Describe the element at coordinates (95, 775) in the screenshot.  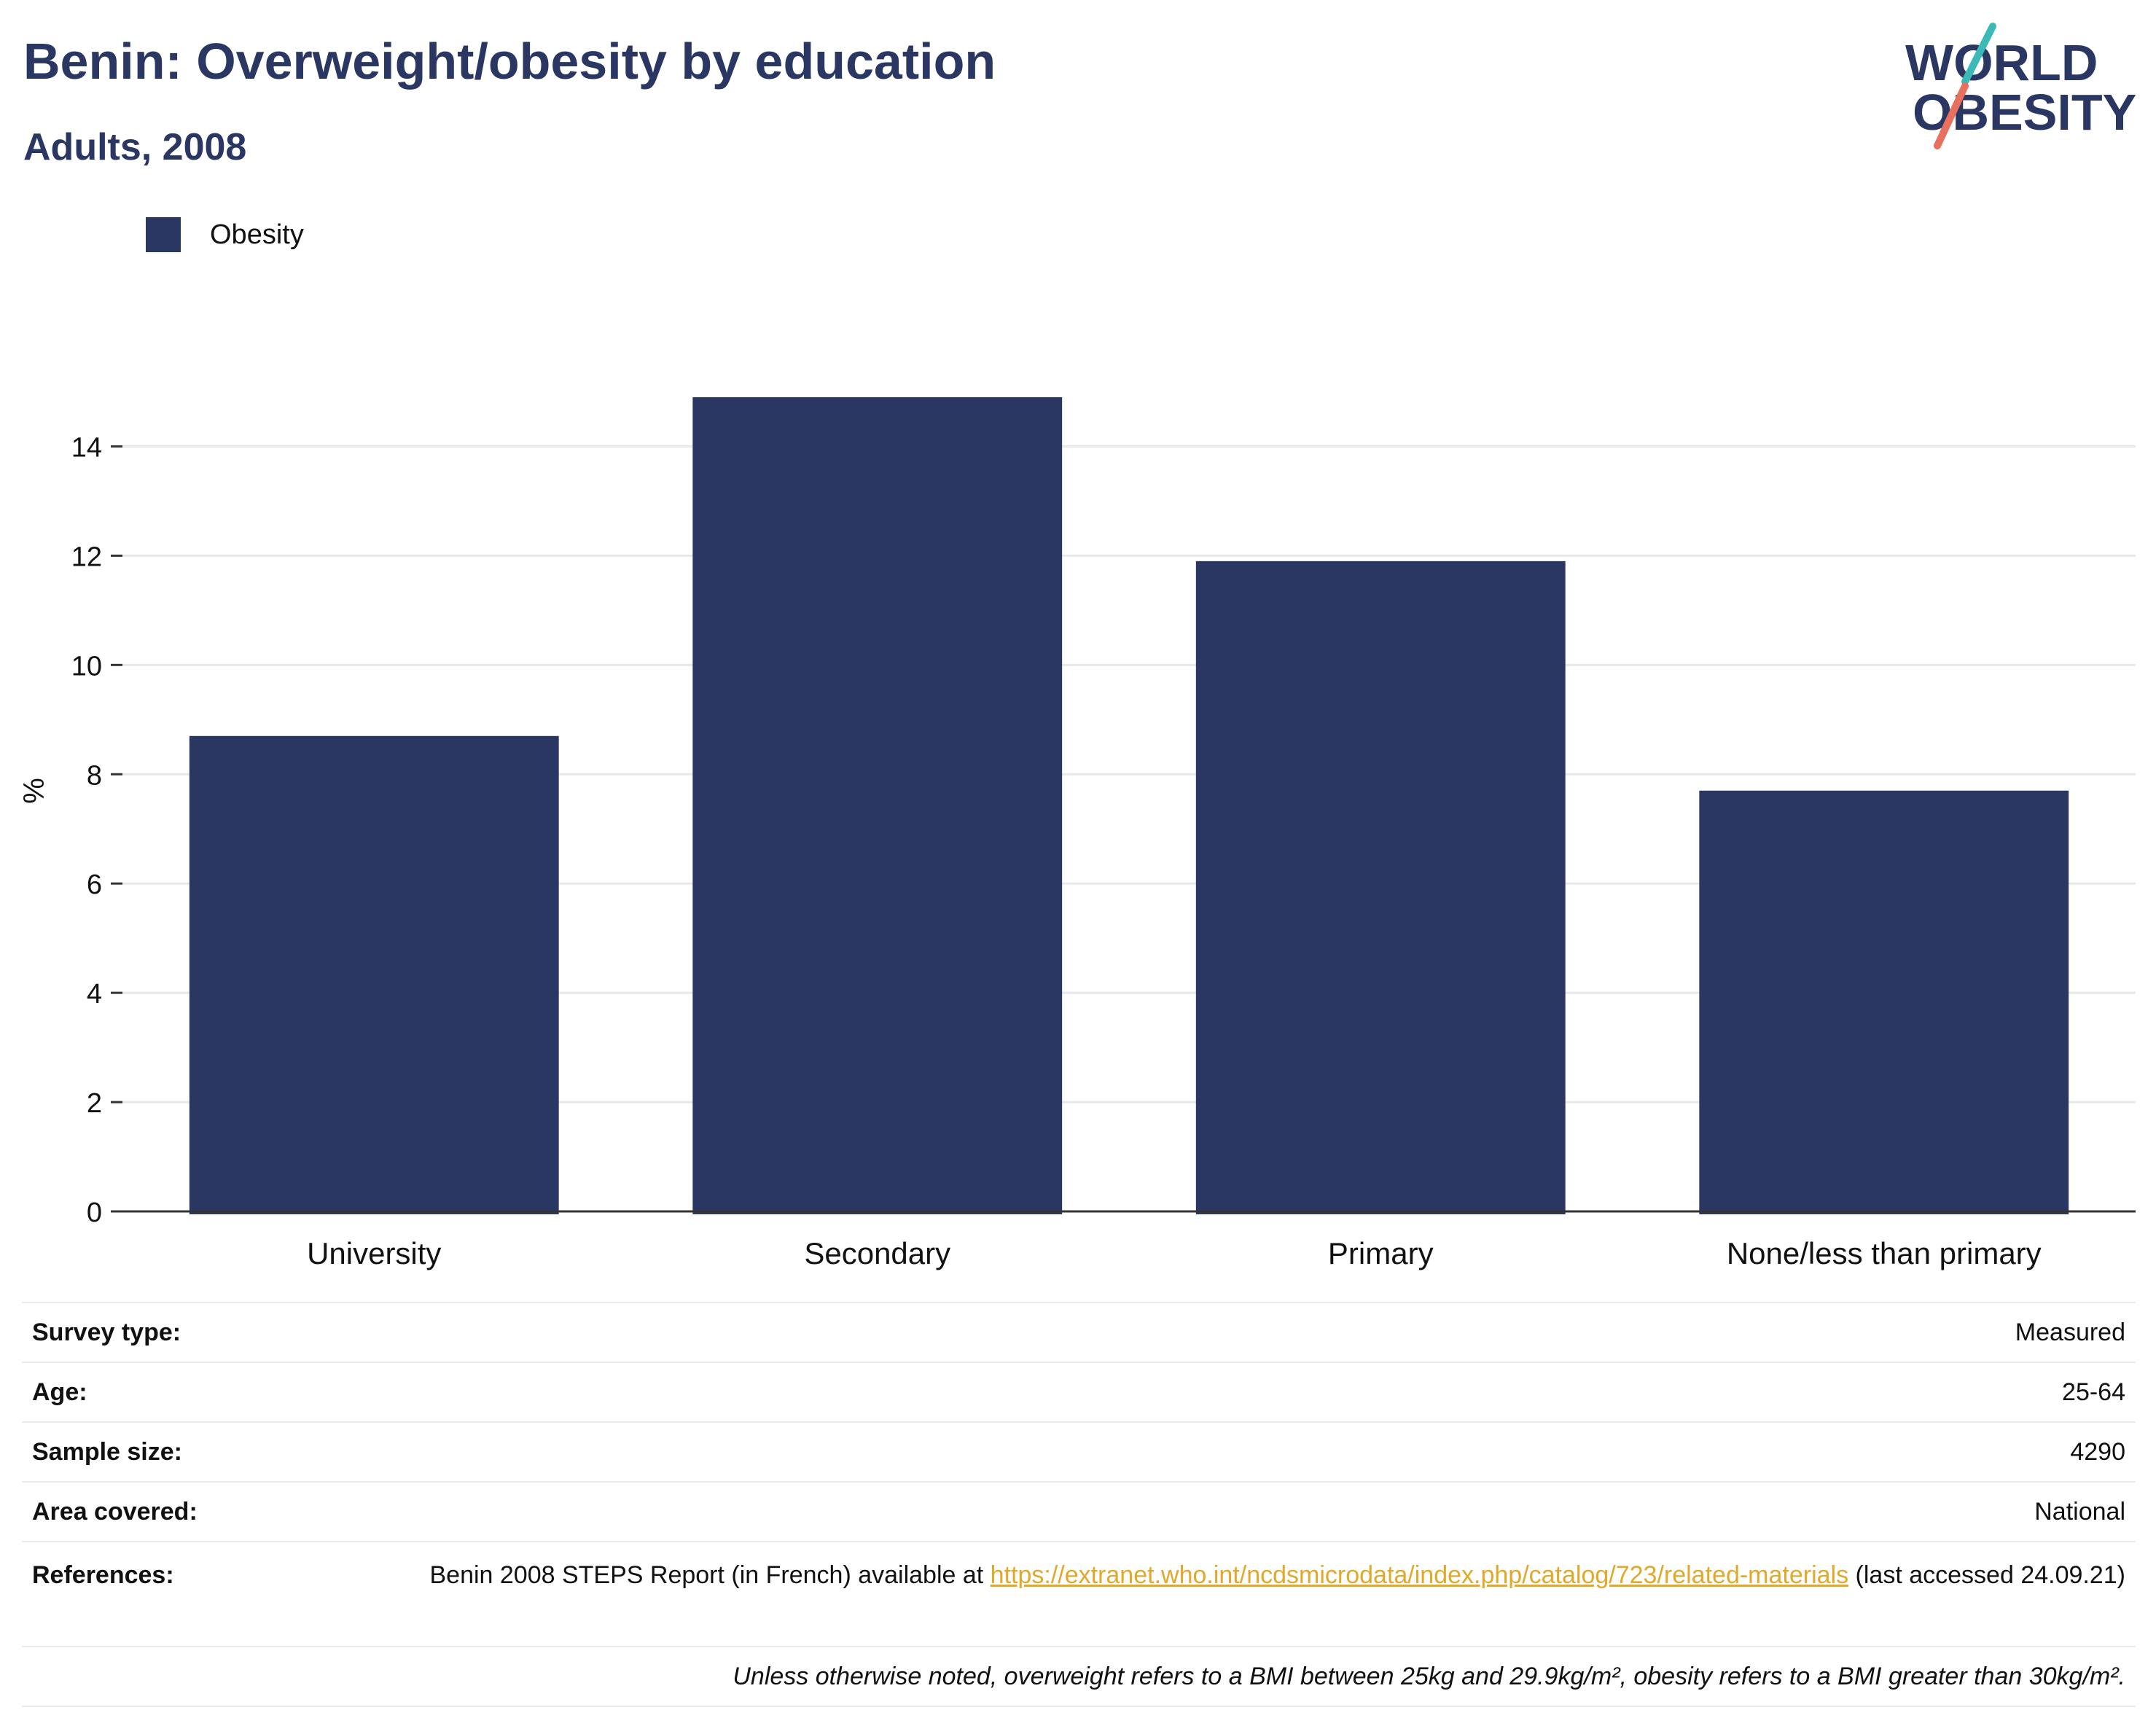
I see `y-tick-label: 8` at that location.